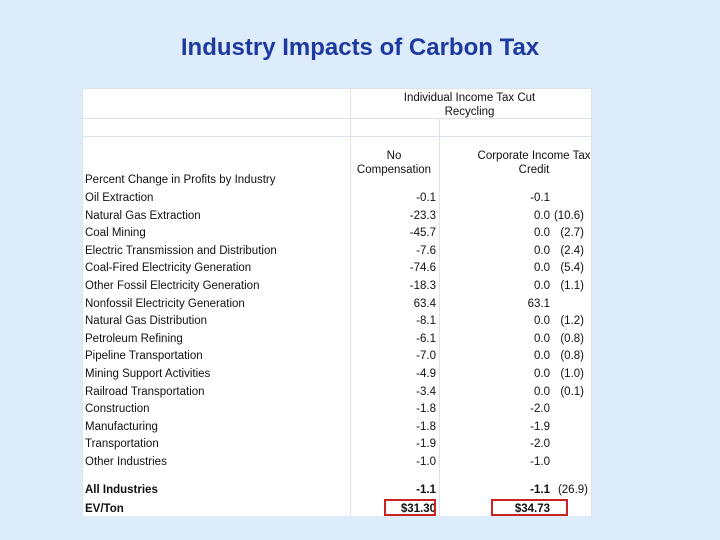 The image size is (720, 540). What do you see at coordinates (572, 233) in the screenshot?
I see `parenthetical-value: (2.7)` at bounding box center [572, 233].